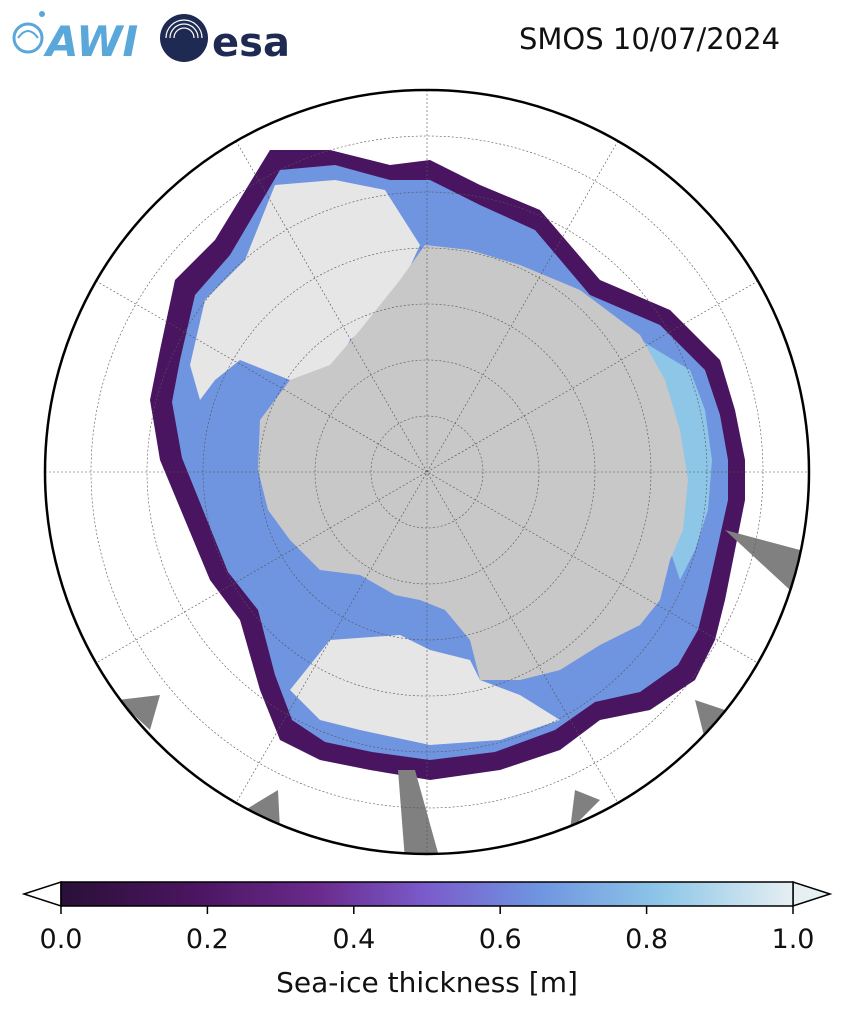  I want to click on awi-logo: AWI, so click(75, 38).